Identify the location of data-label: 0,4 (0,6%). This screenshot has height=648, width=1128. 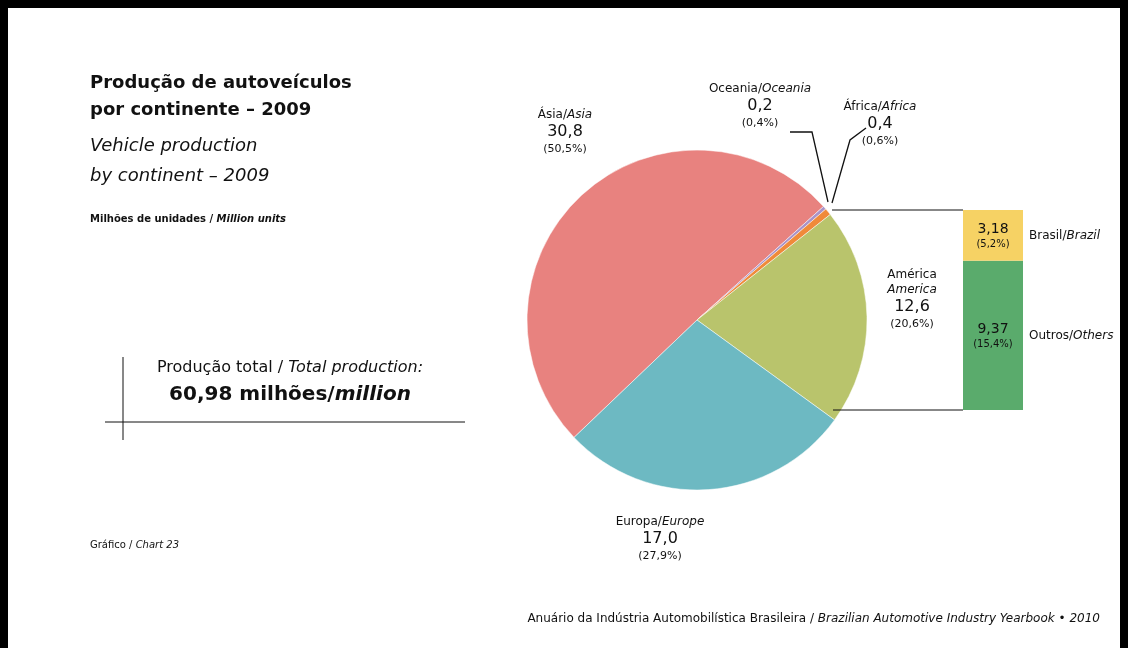
(880, 130).